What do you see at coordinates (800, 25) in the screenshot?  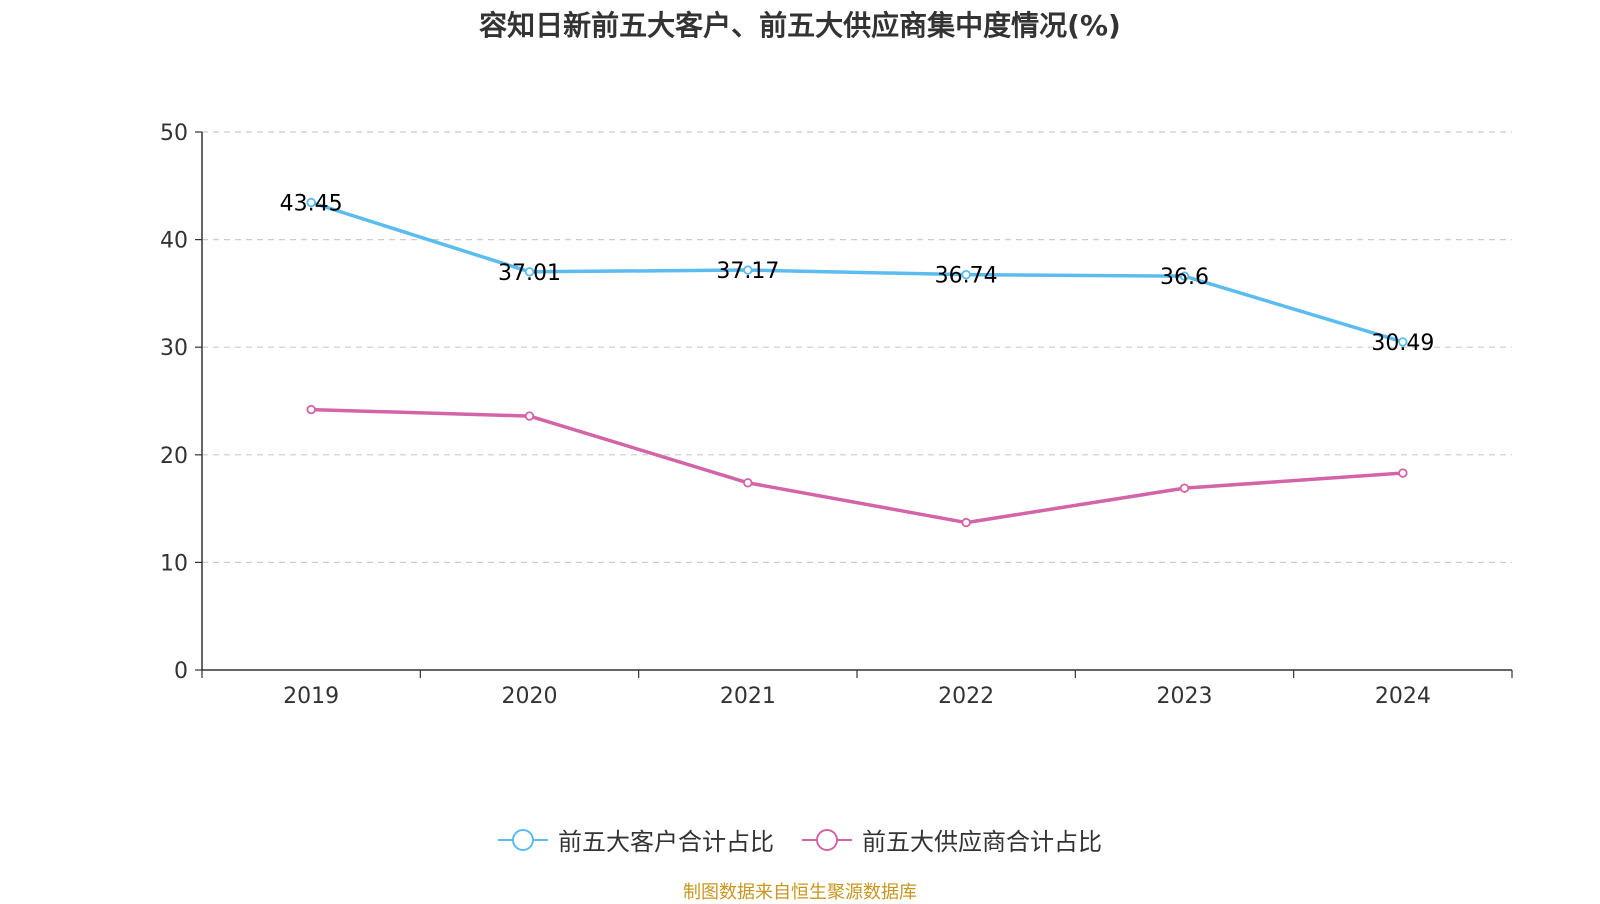 I see `chart-title: 容知日新前五大客户、前五大供应商集中度情况(%)` at bounding box center [800, 25].